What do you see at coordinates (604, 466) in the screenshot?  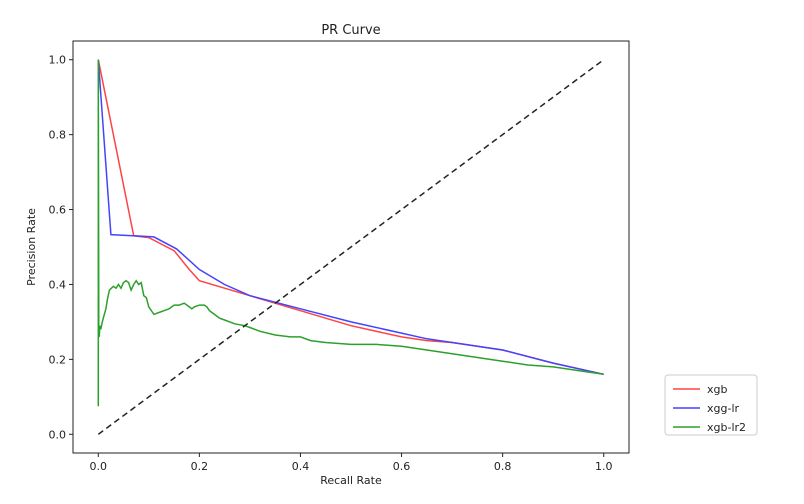 I see `x-tick-label: 1.0` at bounding box center [604, 466].